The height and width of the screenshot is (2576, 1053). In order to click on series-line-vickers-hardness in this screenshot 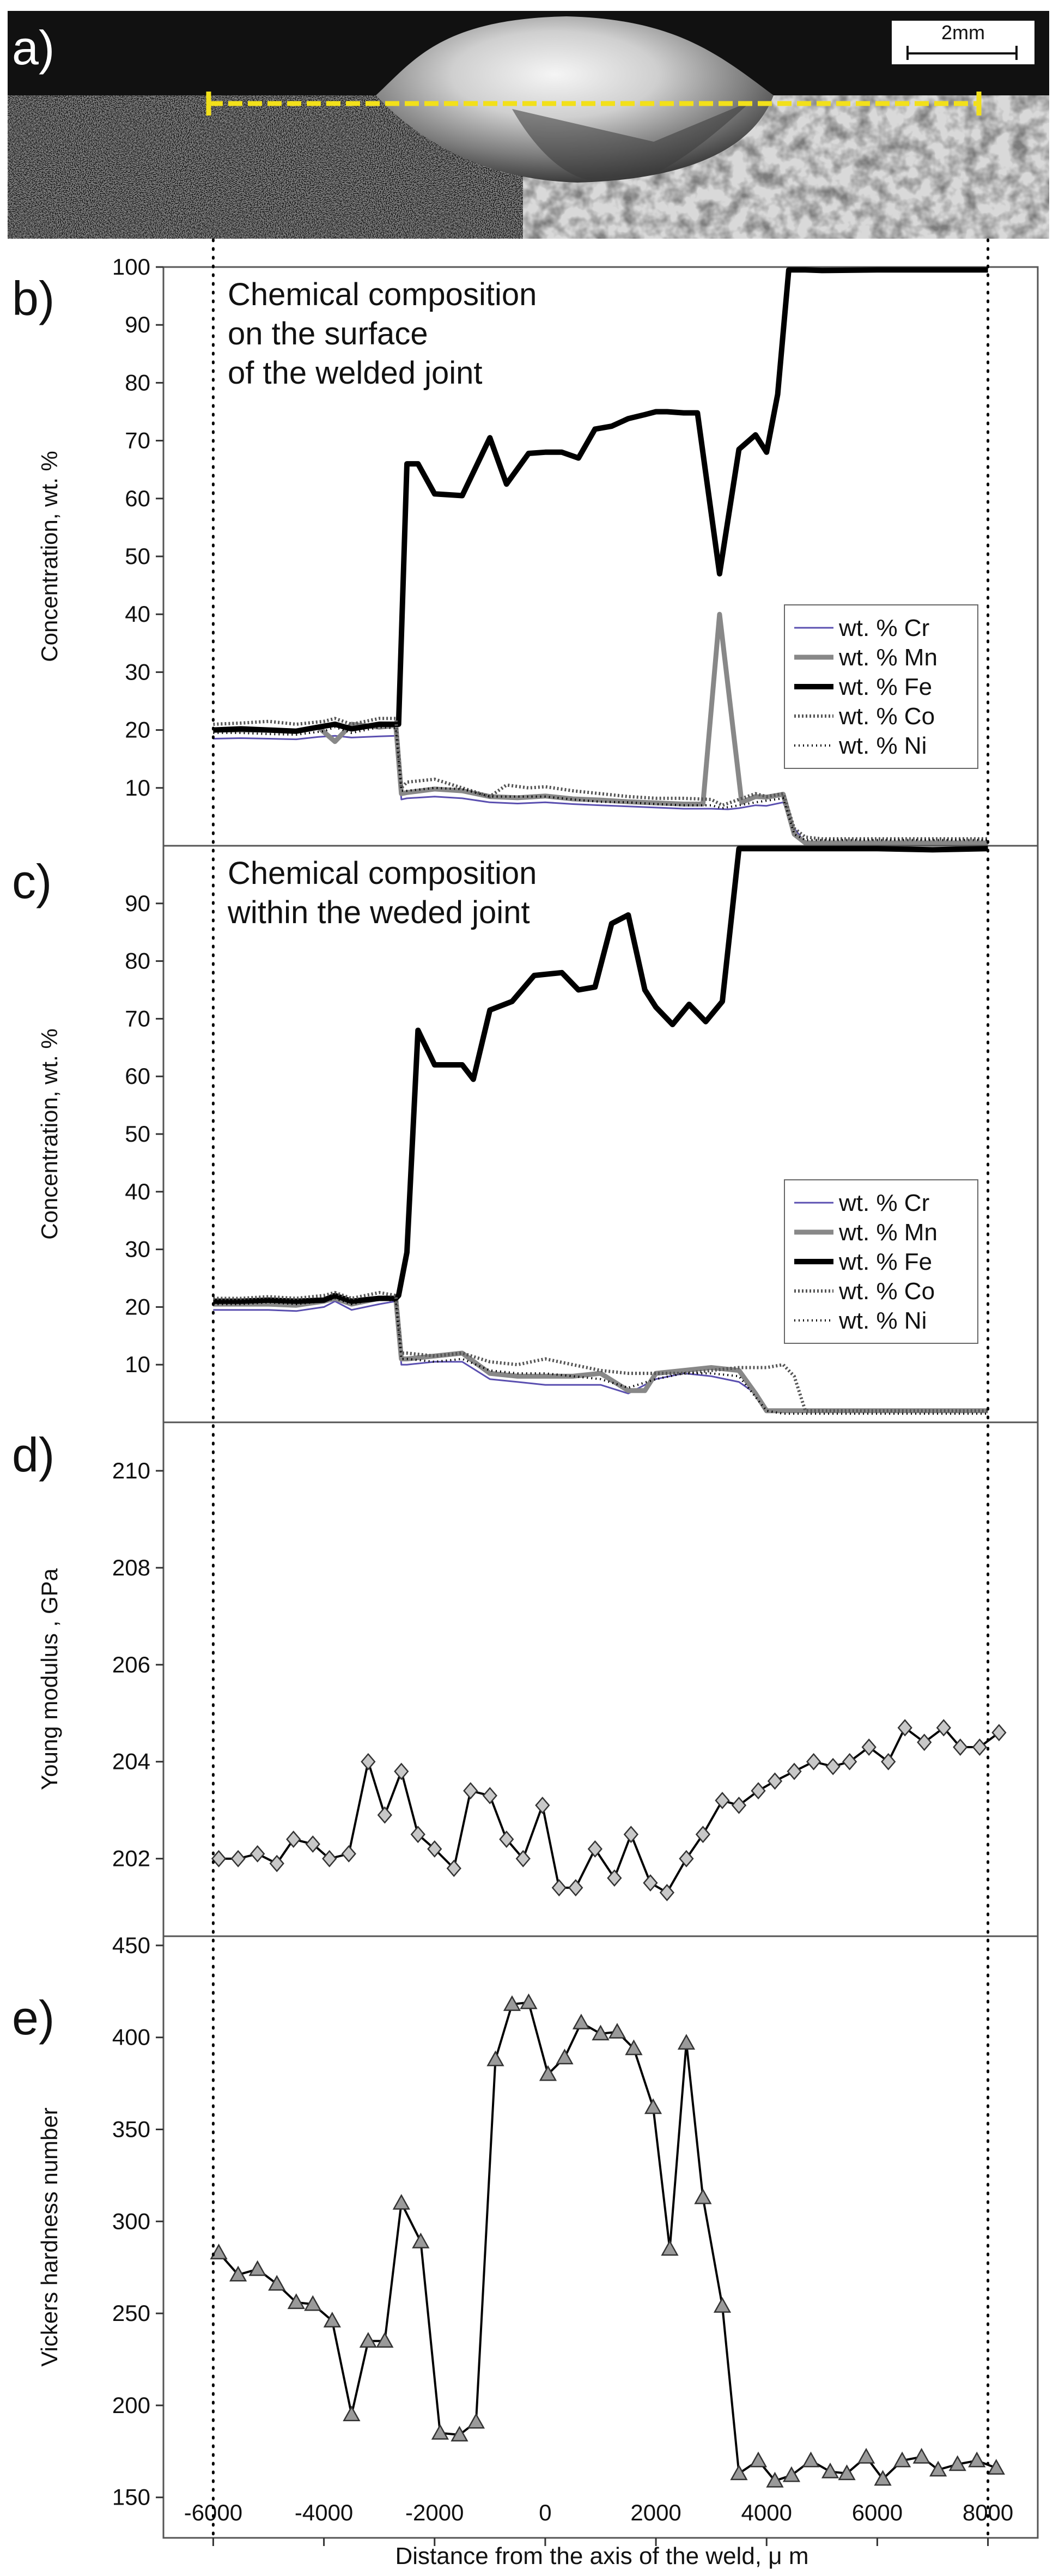, I will do `click(608, 2241)`.